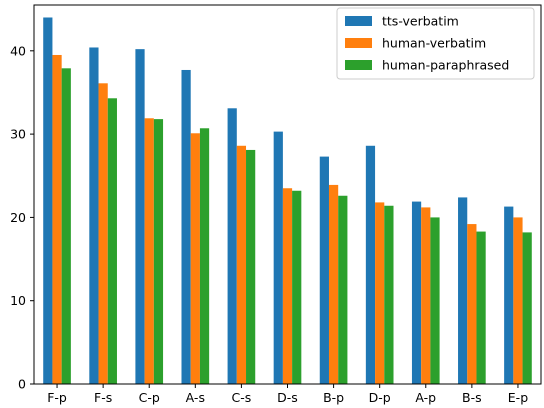 Image resolution: width=544 pixels, height=408 pixels. What do you see at coordinates (517, 300) in the screenshot?
I see `bar-human-verbatim-E-p` at bounding box center [517, 300].